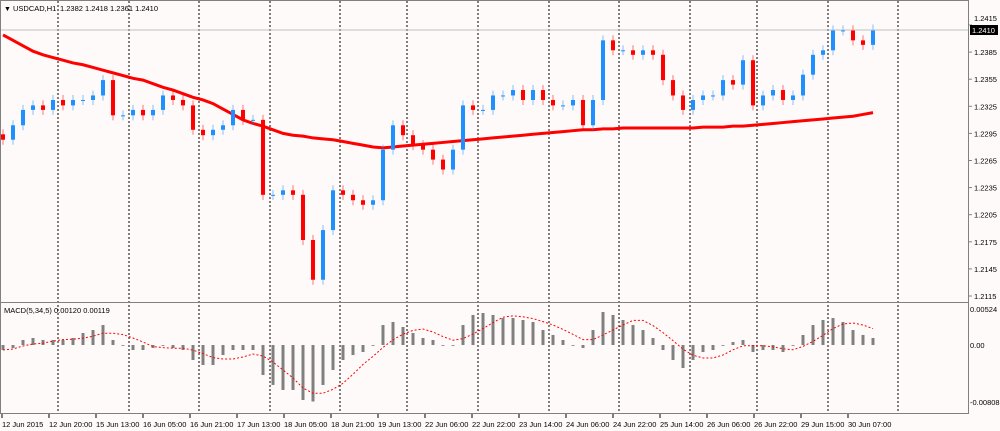  What do you see at coordinates (822, 424) in the screenshot?
I see `time-tick-label: 29 Jun 15:00` at bounding box center [822, 424].